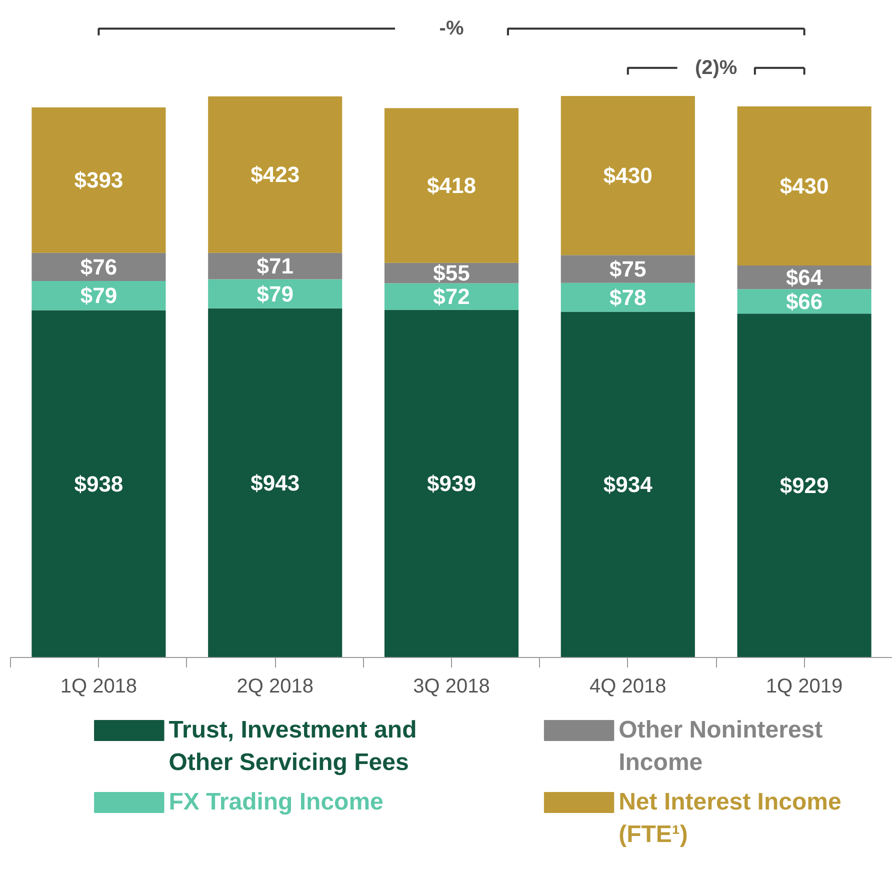 Image resolution: width=892 pixels, height=880 pixels. I want to click on data-label: $72, so click(451, 297).